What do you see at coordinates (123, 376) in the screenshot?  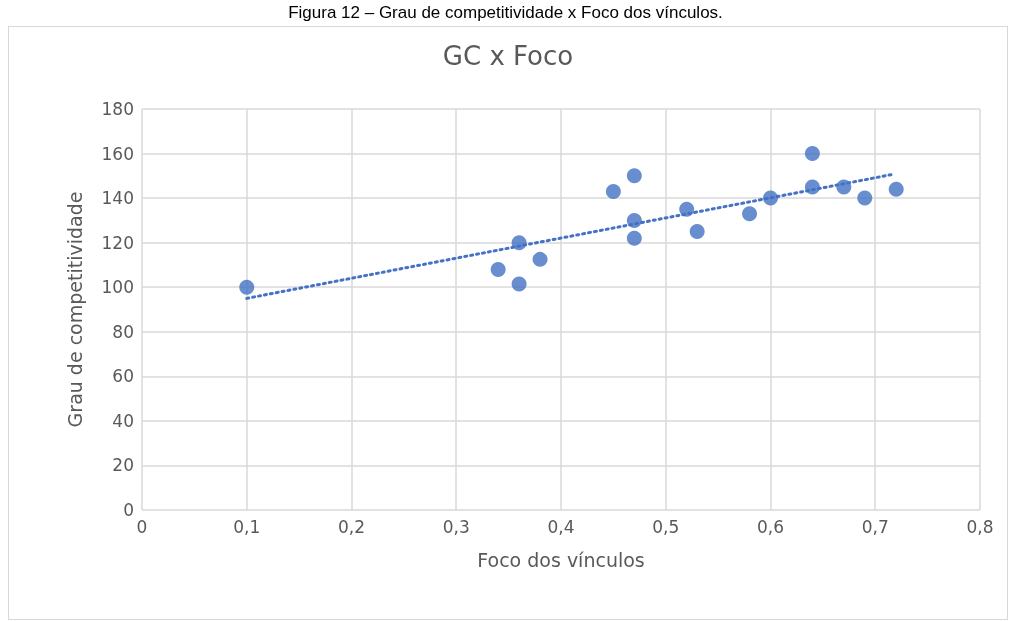 I see `y-tick-label: 60` at bounding box center [123, 376].